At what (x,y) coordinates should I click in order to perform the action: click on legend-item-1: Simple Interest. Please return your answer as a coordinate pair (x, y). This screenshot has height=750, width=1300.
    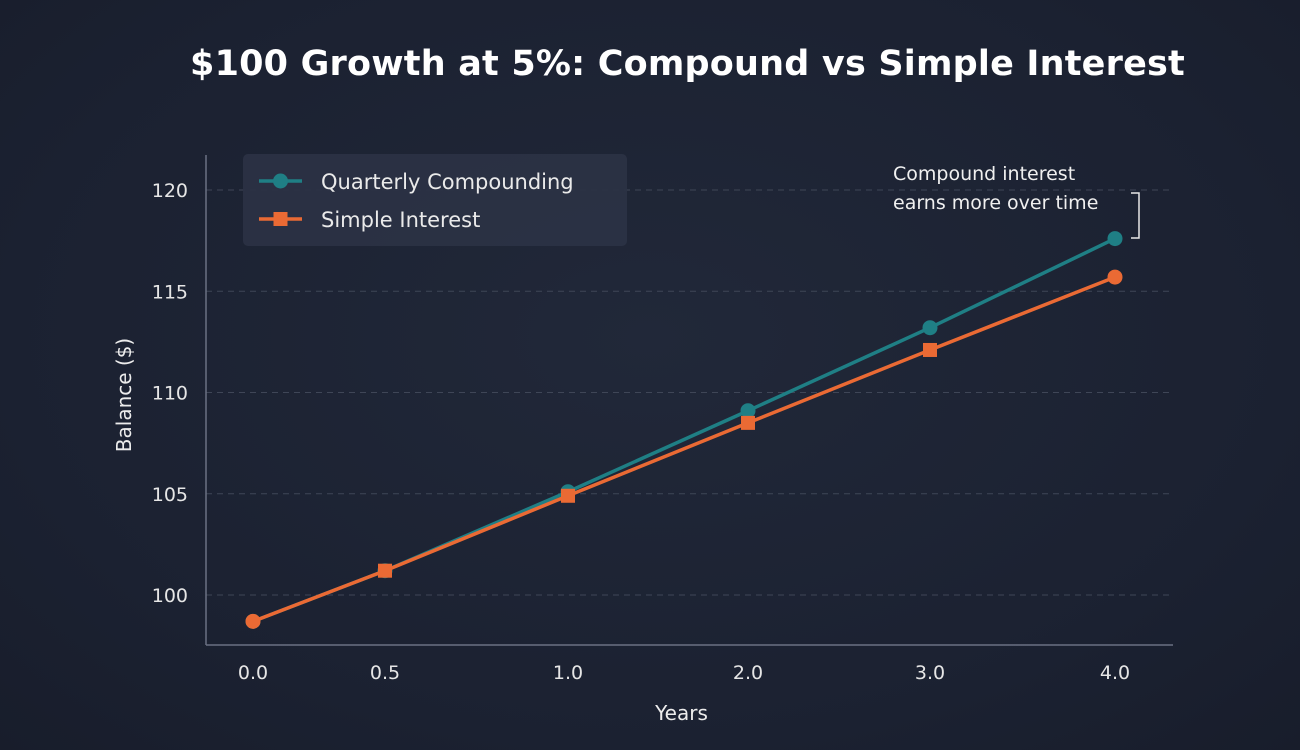
    Looking at the image, I should click on (369, 220).